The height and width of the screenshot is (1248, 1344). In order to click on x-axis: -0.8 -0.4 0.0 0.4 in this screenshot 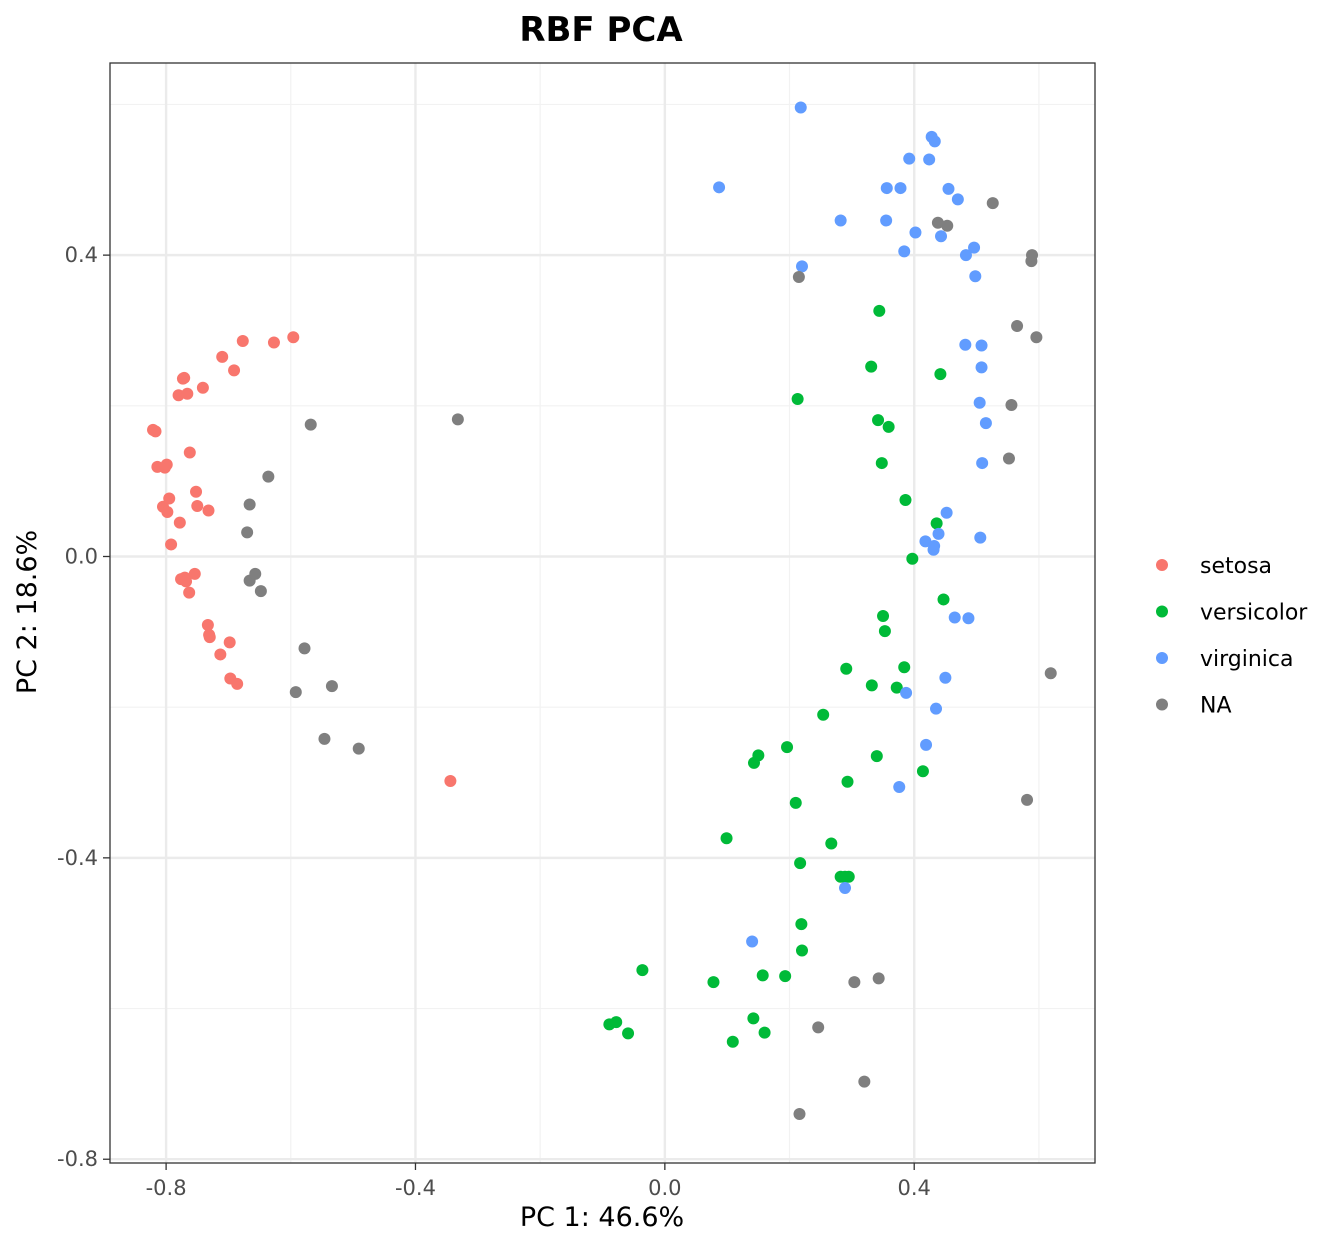, I will do `click(538, 1181)`.